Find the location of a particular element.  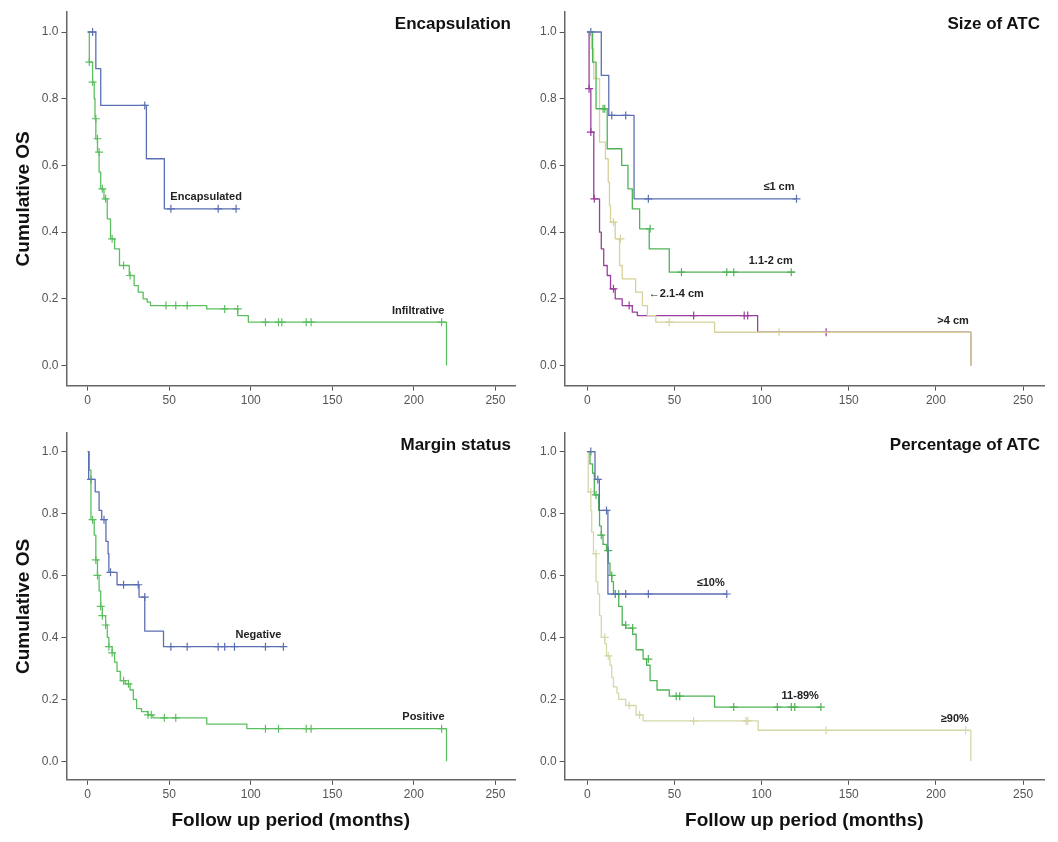

chart-title: Encapsulation is located at coordinates (452, 24).